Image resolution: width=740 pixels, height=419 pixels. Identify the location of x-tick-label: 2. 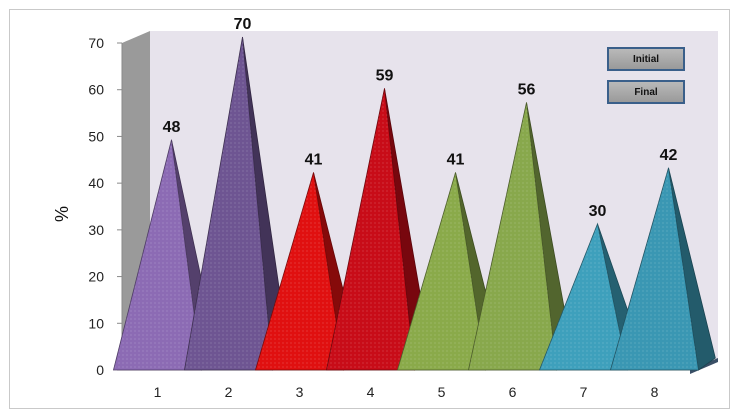
(229, 392).